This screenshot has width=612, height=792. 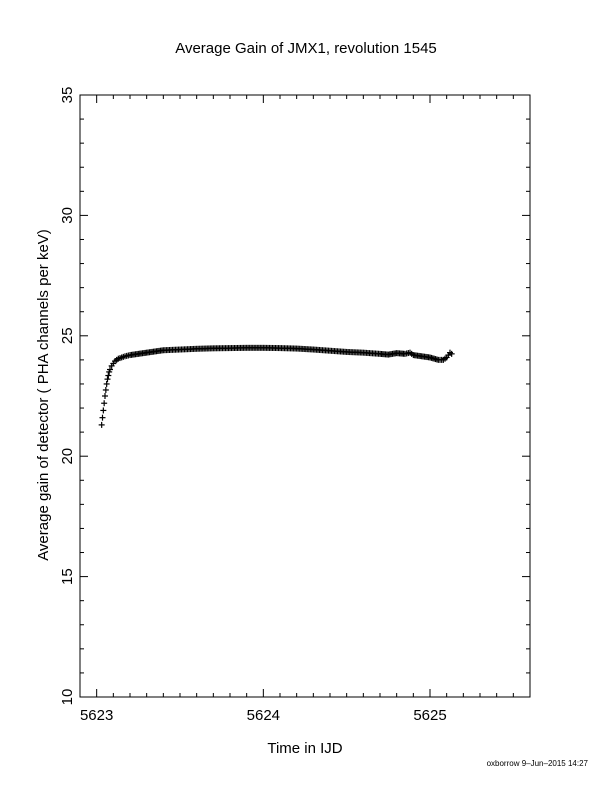 I want to click on data-series, so click(x=276, y=386).